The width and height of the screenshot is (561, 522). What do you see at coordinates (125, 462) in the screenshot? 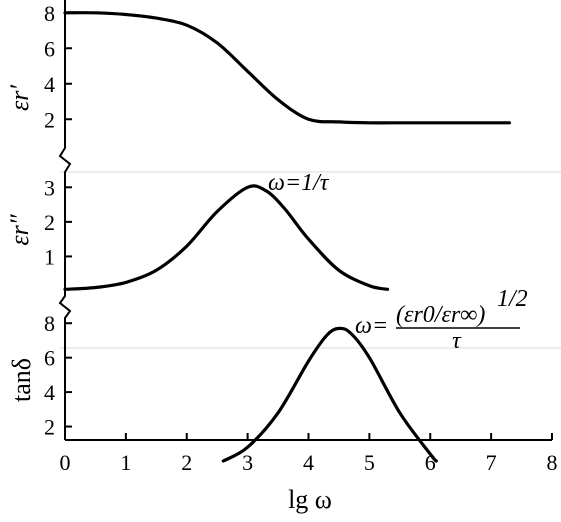
I see `x-tick-label: 1` at bounding box center [125, 462].